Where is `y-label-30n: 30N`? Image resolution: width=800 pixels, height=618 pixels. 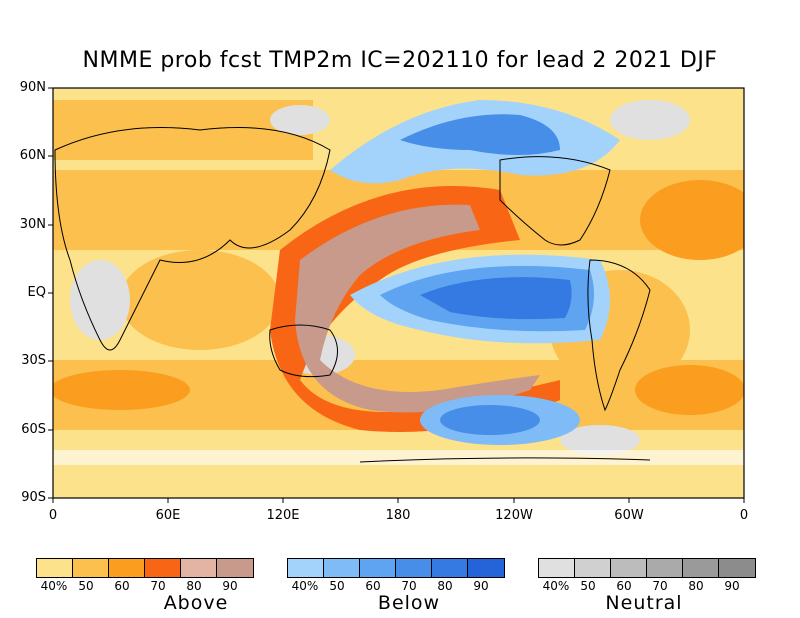
y-label-30n: 30N is located at coordinates (32, 224).